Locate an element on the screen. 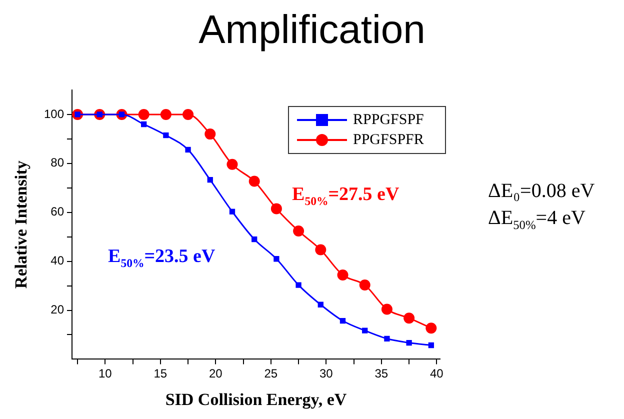 This screenshot has width=624, height=419. x-tick-label: 30 is located at coordinates (326, 373).